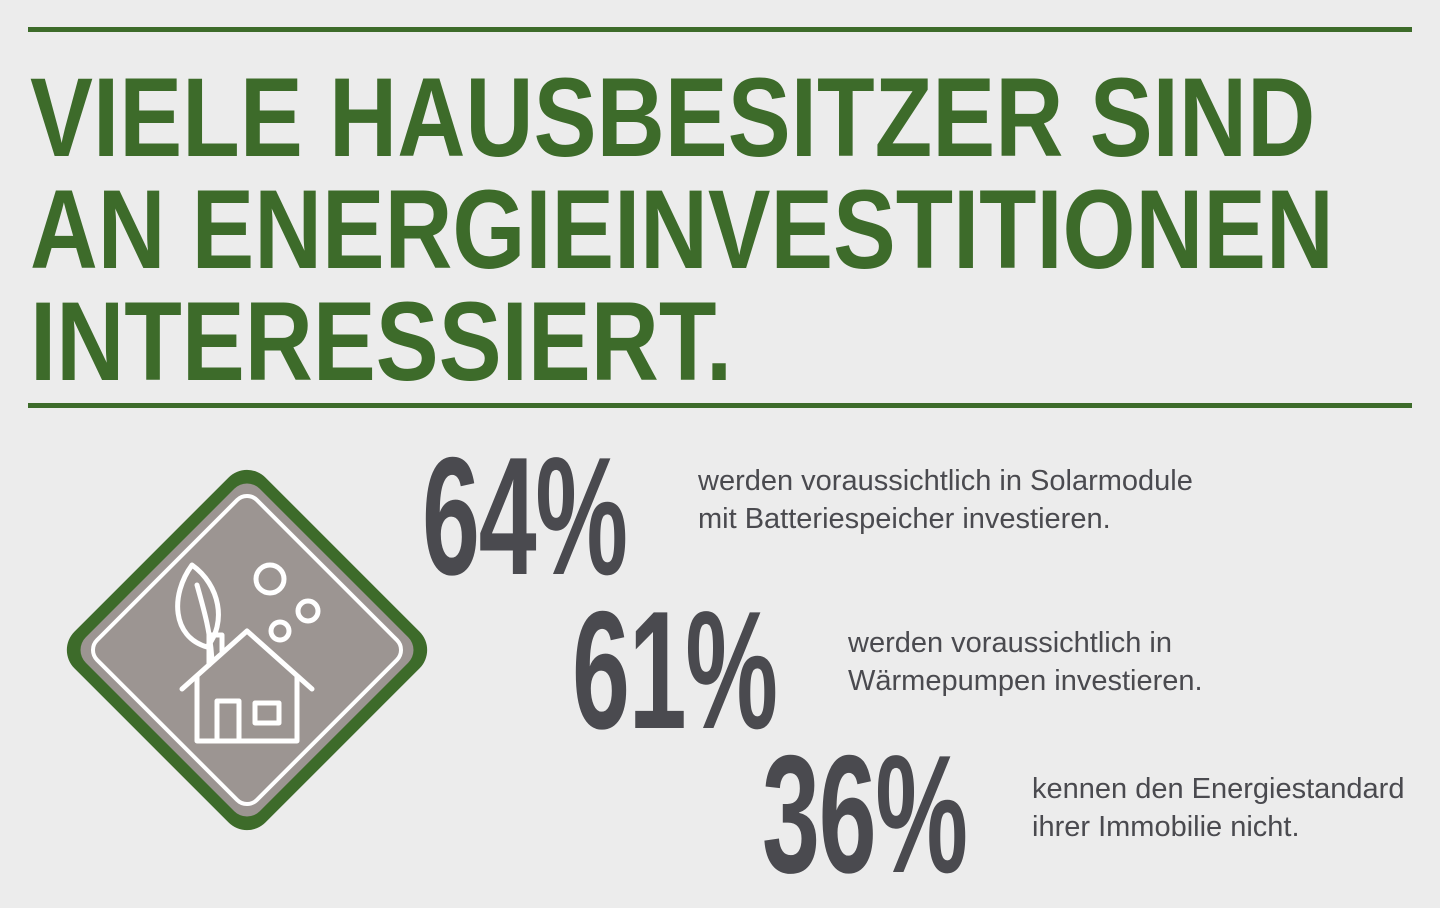  What do you see at coordinates (720, 29) in the screenshot?
I see `top-divider` at bounding box center [720, 29].